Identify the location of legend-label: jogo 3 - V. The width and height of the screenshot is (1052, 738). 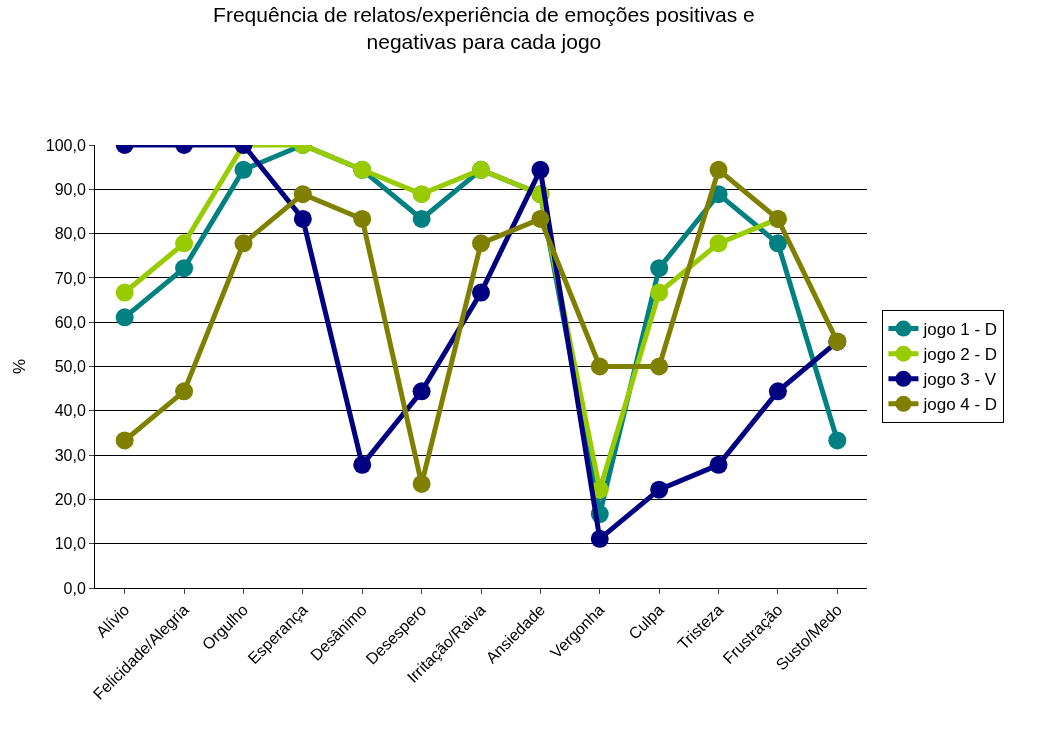
(959, 380).